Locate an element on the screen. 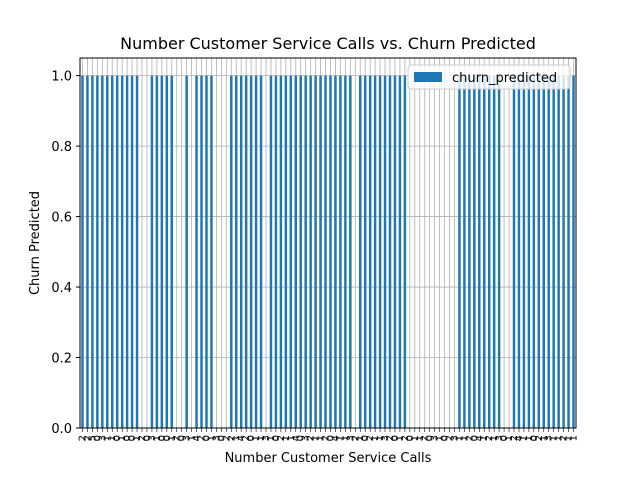  legend-box is located at coordinates (489, 77).